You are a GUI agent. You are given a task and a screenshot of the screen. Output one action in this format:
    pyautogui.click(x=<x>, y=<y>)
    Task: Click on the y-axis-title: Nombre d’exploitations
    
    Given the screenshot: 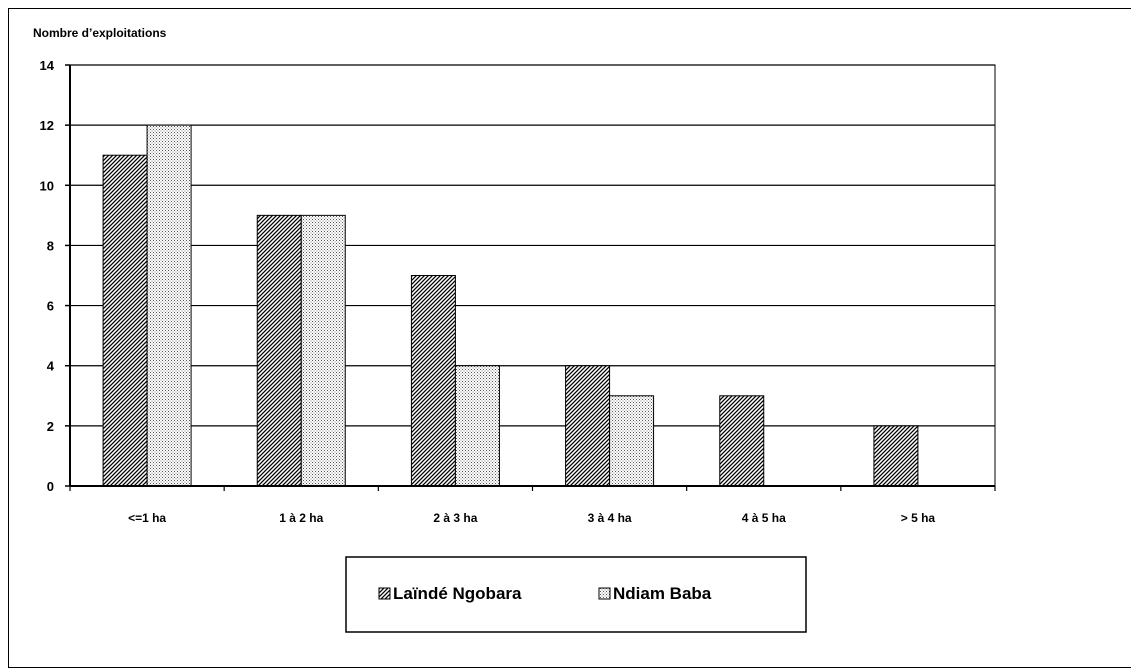 What is the action you would take?
    pyautogui.click(x=100, y=33)
    